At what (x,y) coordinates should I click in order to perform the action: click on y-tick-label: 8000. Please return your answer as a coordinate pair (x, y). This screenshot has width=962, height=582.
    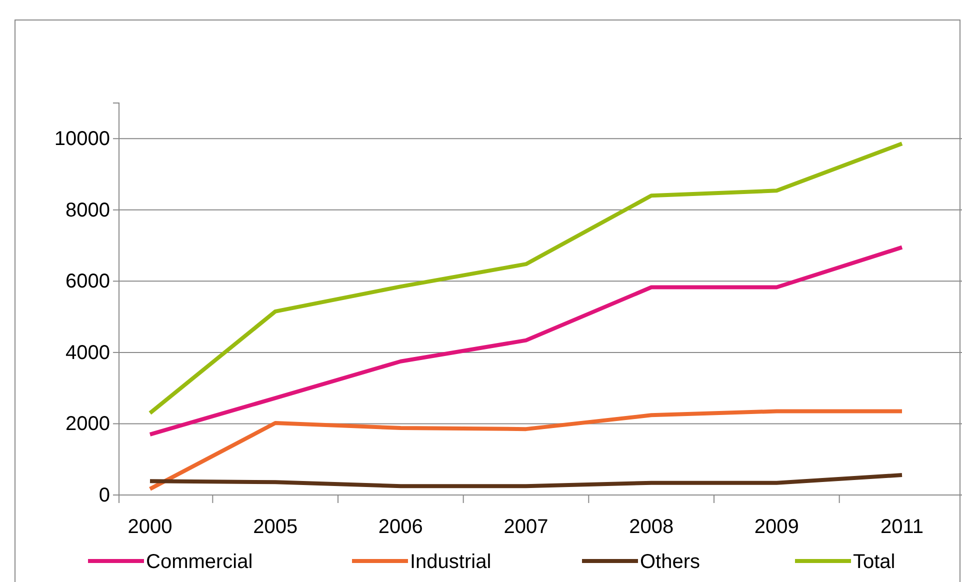
    Looking at the image, I should click on (88, 210).